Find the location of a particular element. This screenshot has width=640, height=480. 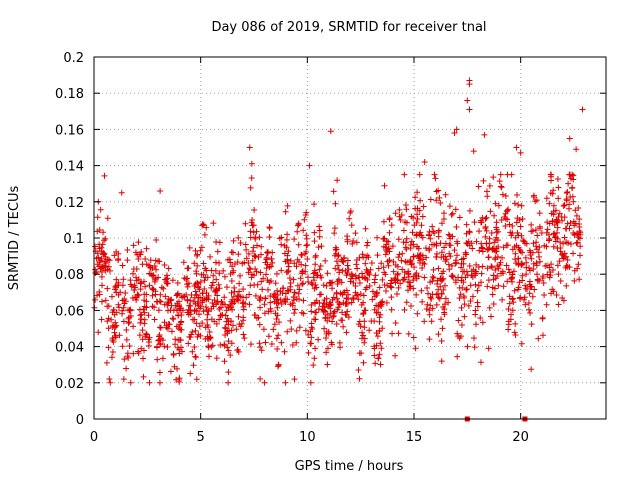

y-axis-label: SRMTID / TECUs is located at coordinates (14, 238).